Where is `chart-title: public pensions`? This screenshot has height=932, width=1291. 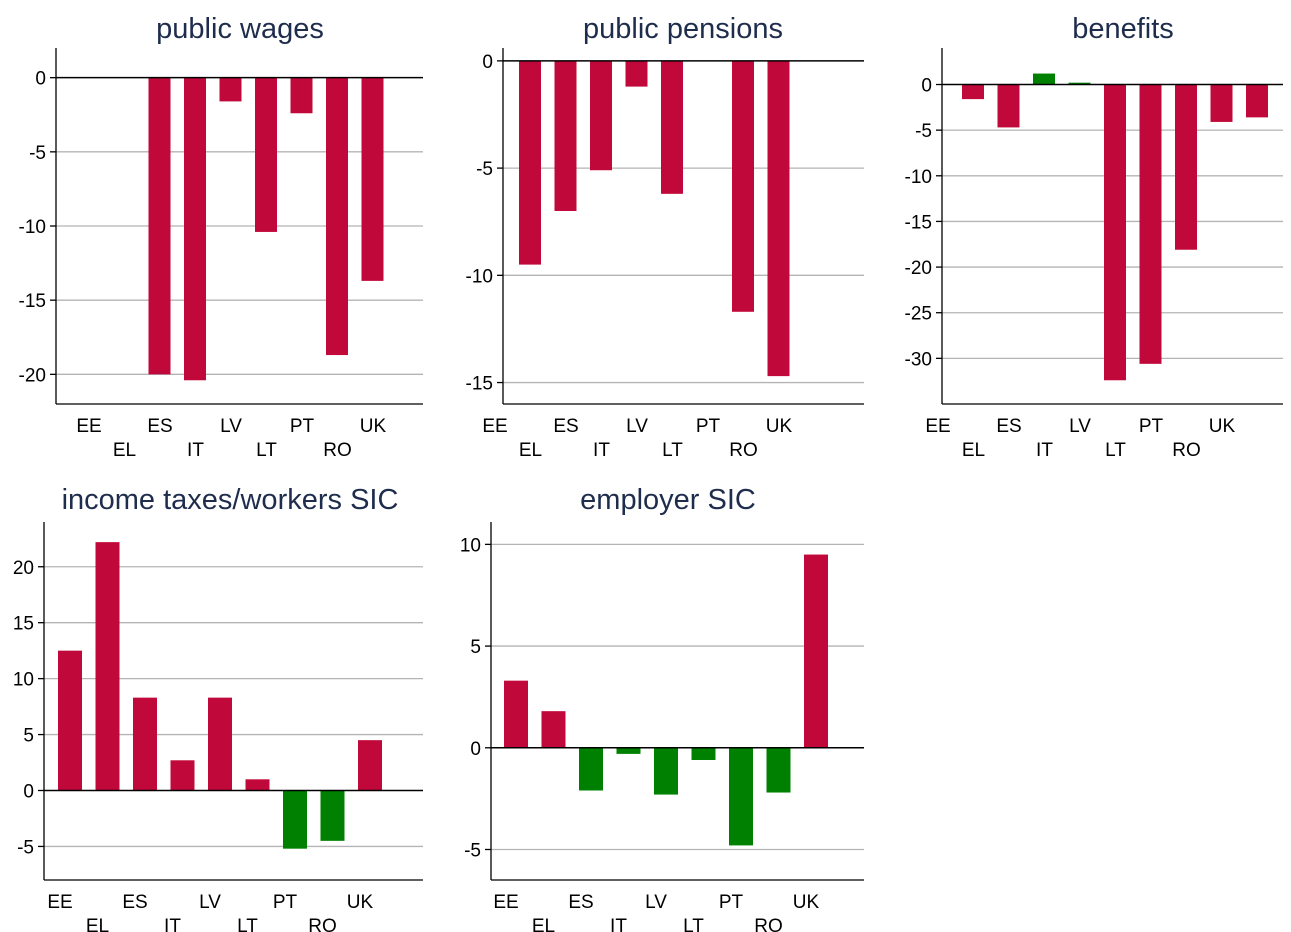 chart-title: public pensions is located at coordinates (683, 29).